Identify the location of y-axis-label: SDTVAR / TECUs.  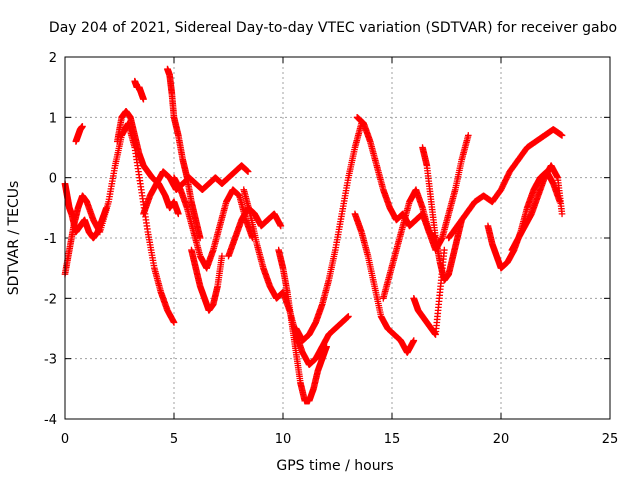
(14, 238).